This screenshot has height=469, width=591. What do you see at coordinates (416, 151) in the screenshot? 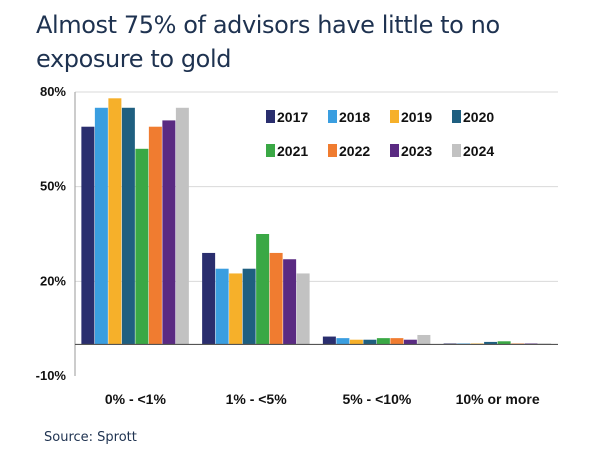
I see `legend-label: 2023` at bounding box center [416, 151].